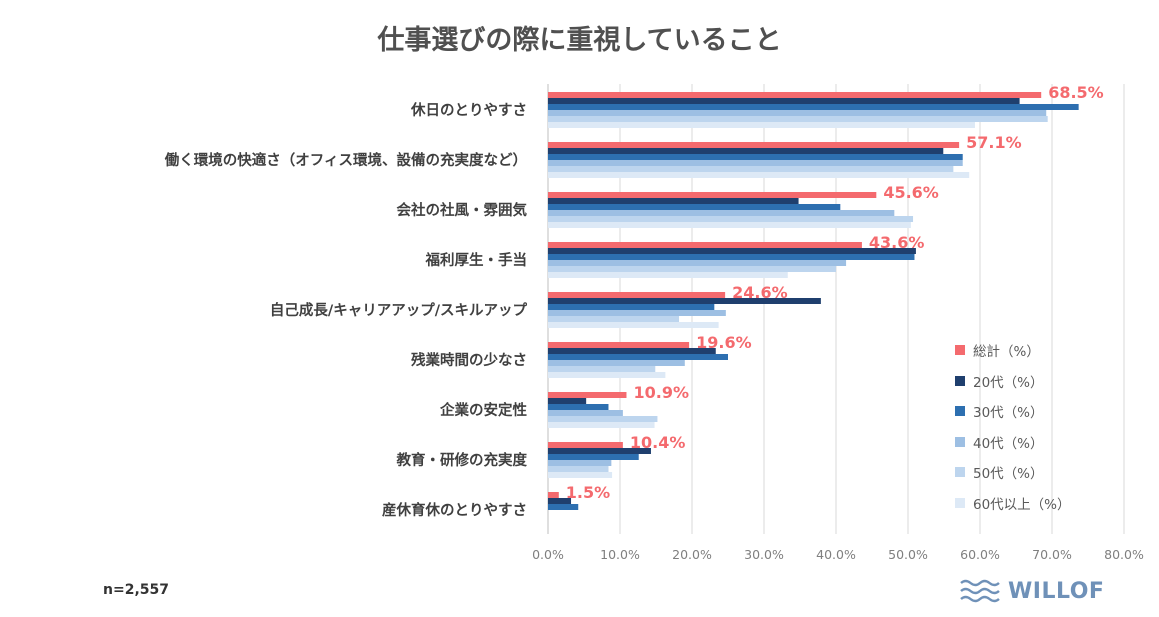 The height and width of the screenshot is (617, 1159). What do you see at coordinates (620, 554) in the screenshot?
I see `x-tick-label: 10.0%` at bounding box center [620, 554].